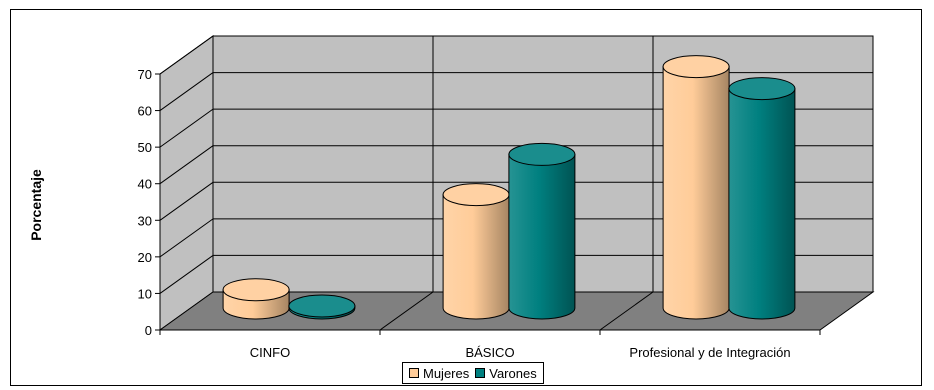 The width and height of the screenshot is (934, 390). I want to click on x-tick-label-1: BÁSICO, so click(489, 352).